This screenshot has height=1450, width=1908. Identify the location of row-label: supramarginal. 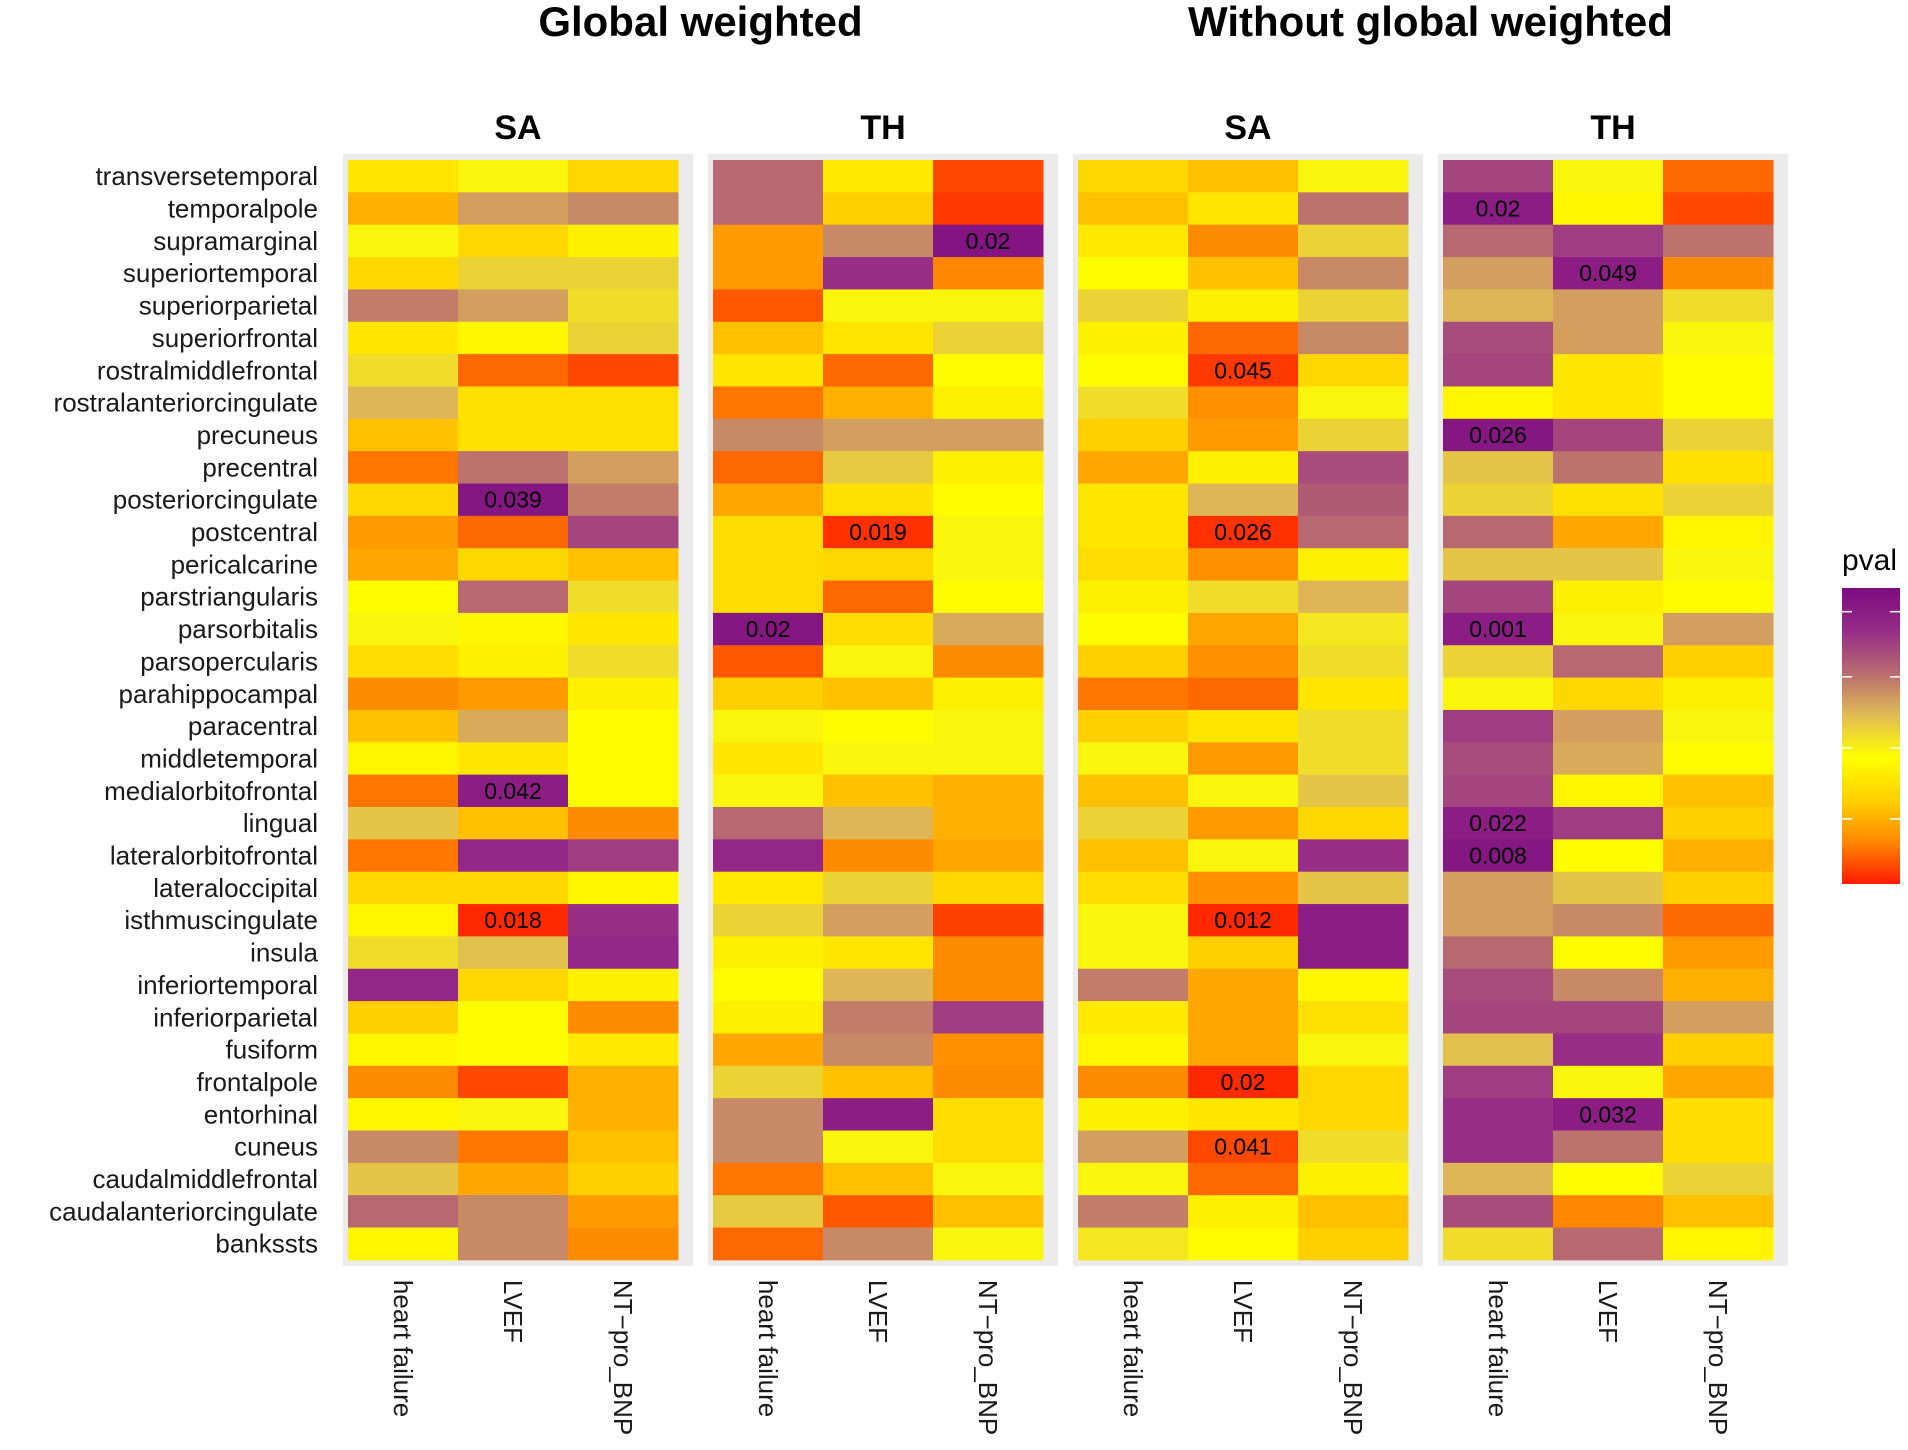
(235, 241).